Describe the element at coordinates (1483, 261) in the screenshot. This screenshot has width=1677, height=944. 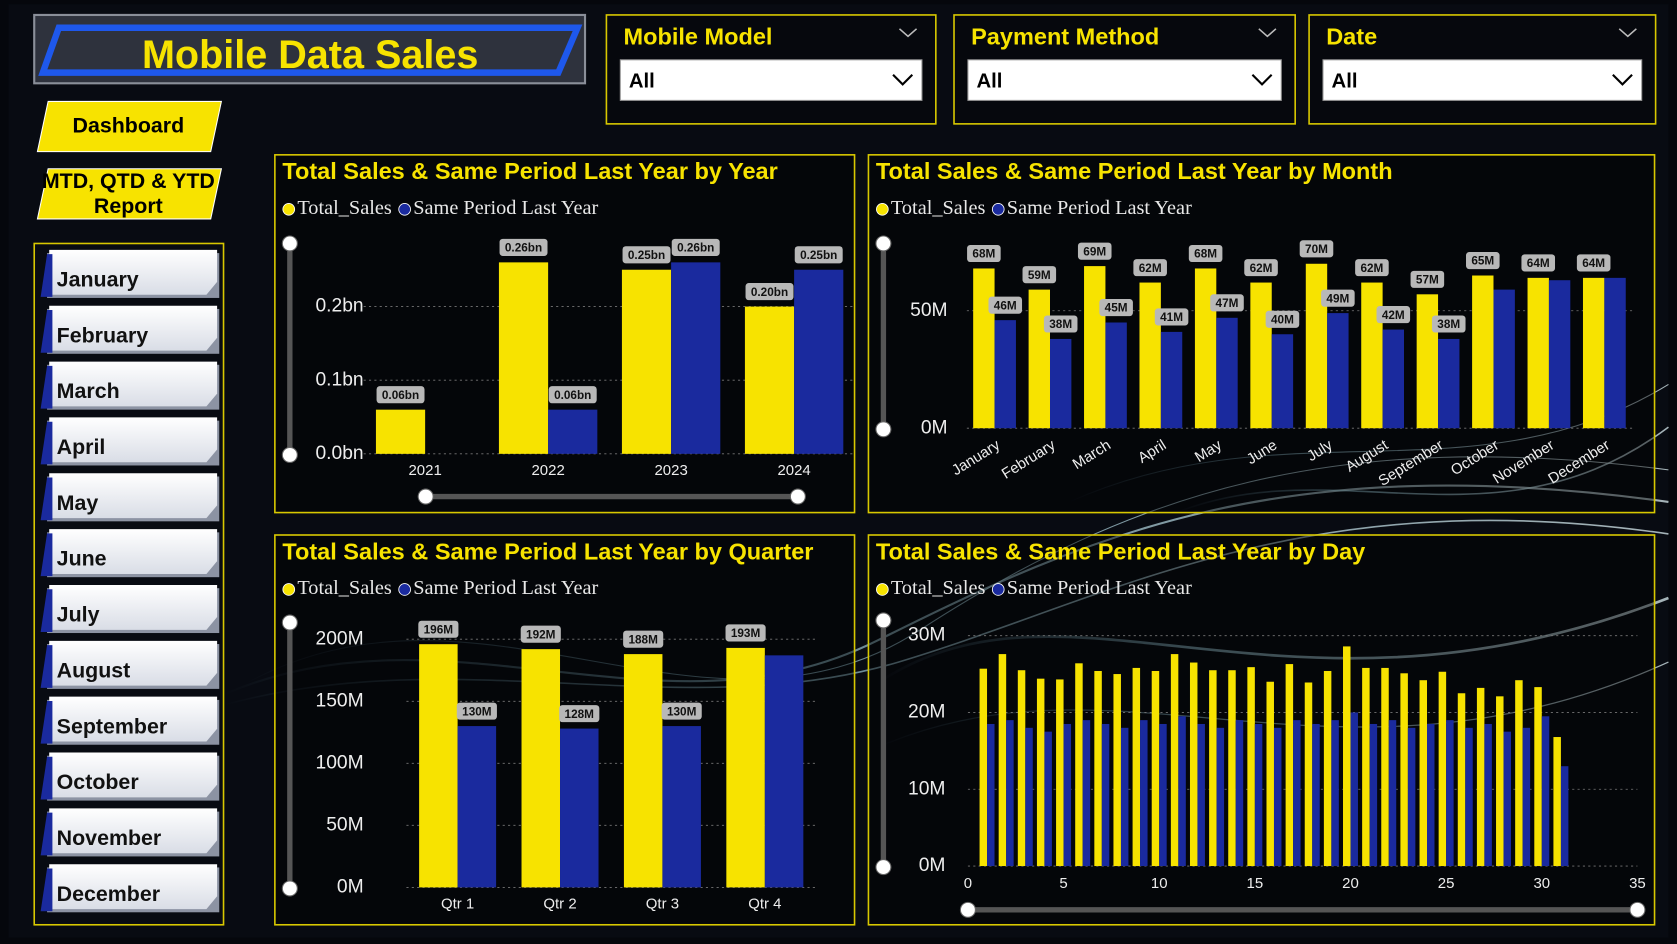
I see `data-label: 65M` at that location.